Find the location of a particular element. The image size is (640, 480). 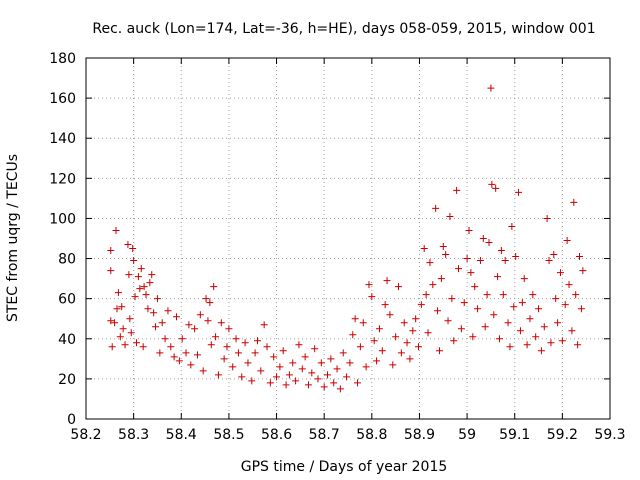

x-tick-label: 58.3 is located at coordinates (133, 435).